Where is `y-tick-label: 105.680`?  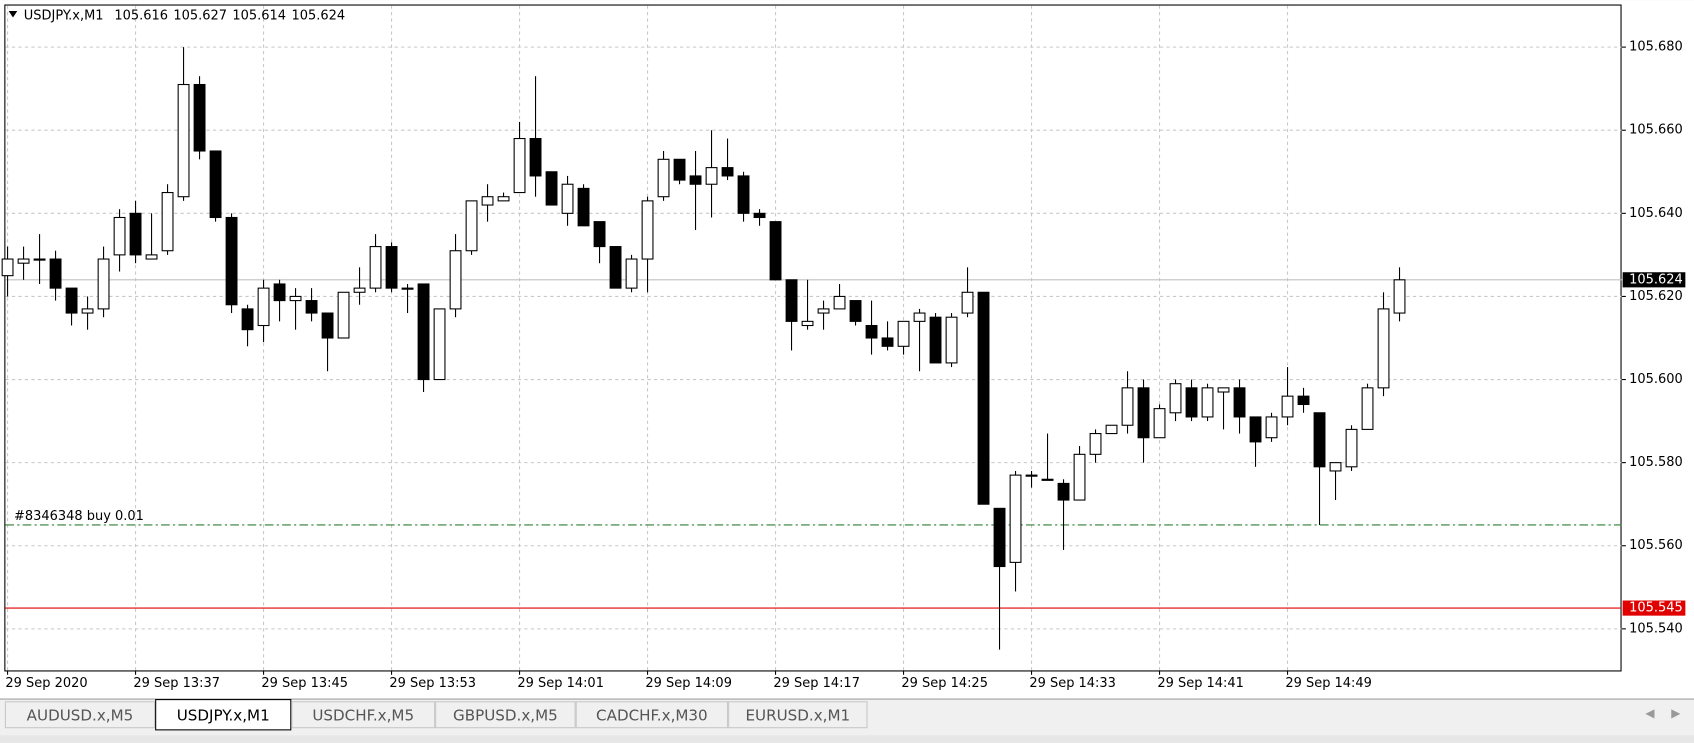 y-tick-label: 105.680 is located at coordinates (1656, 47).